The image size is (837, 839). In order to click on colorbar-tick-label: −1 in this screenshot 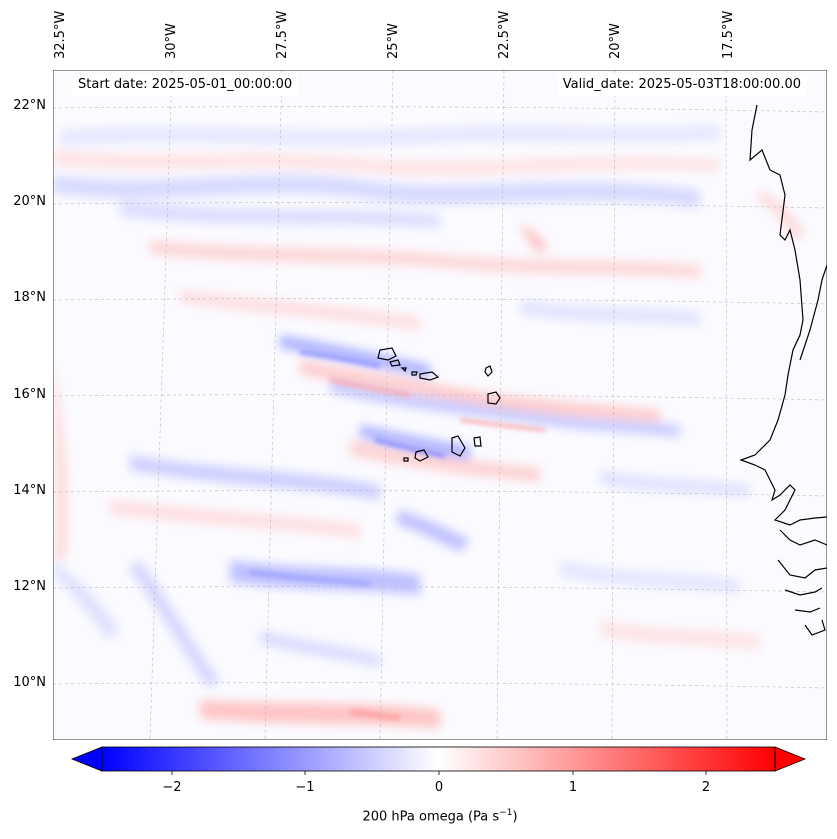, I will do `click(305, 787)`.